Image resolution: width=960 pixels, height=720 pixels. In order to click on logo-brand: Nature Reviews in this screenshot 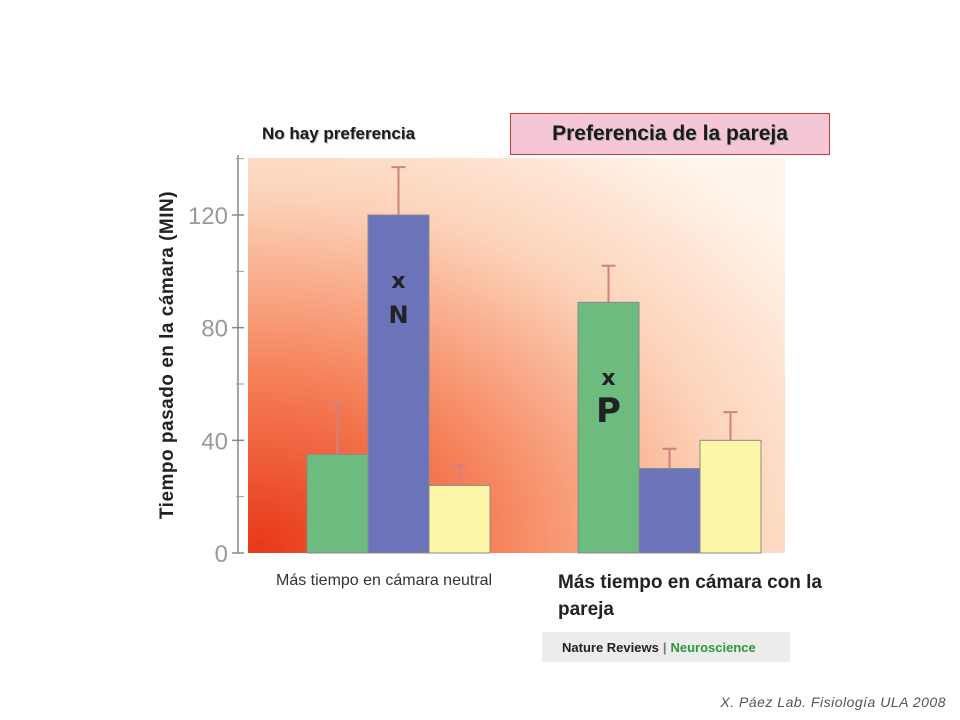, I will do `click(610, 647)`.